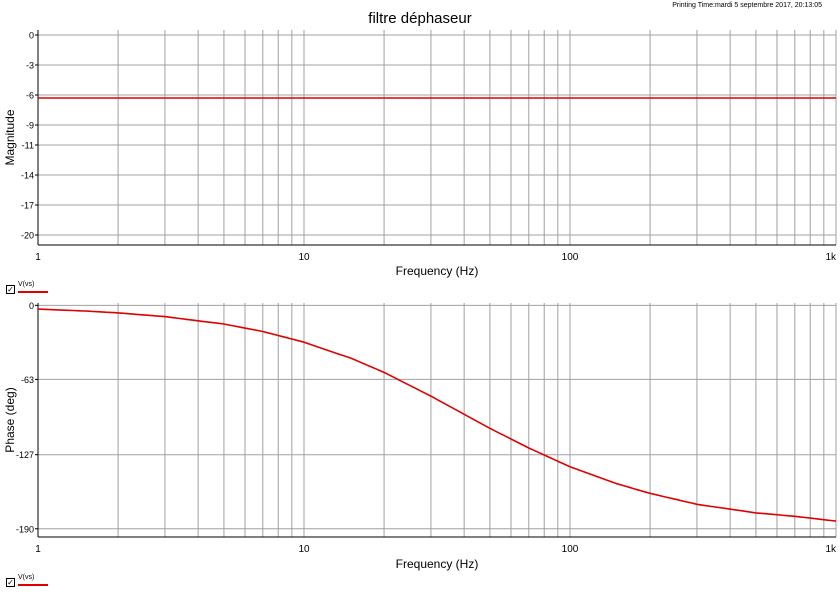  I want to click on phase-y-tick-label: -63, so click(27, 380).